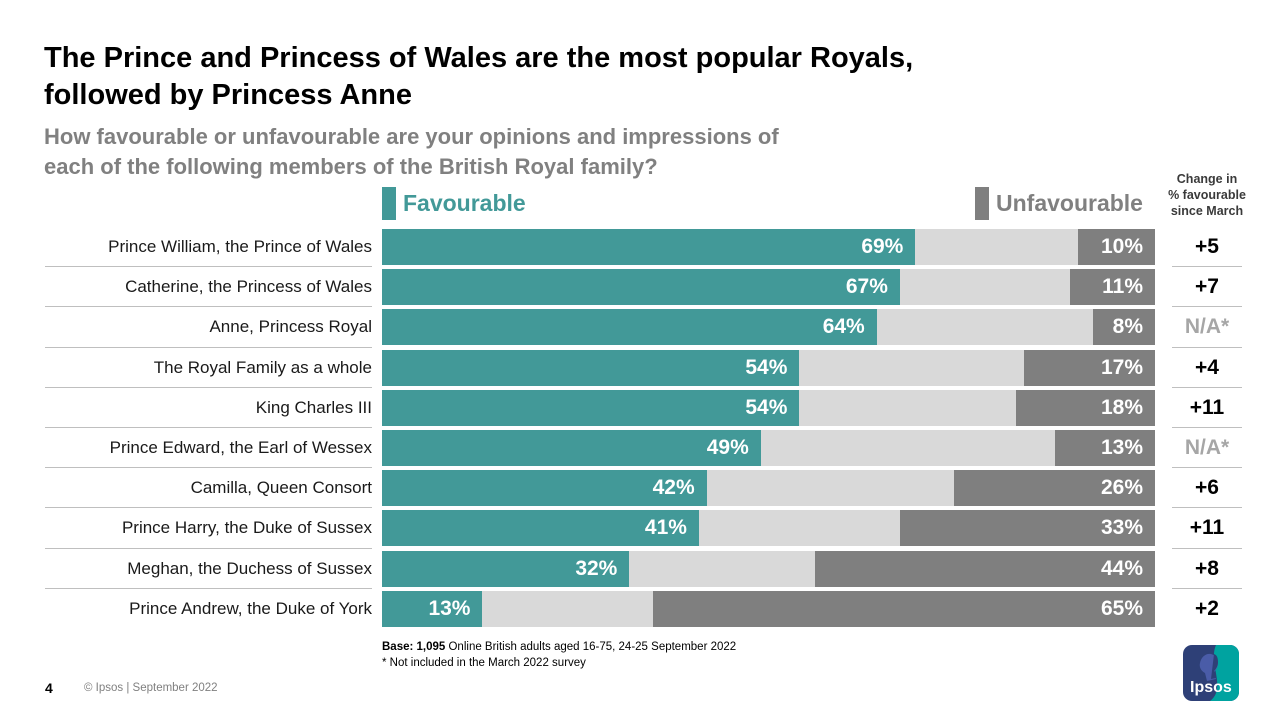 The image size is (1280, 720). What do you see at coordinates (250, 608) in the screenshot?
I see `category-label: Prince Andrew, the Duke of York` at bounding box center [250, 608].